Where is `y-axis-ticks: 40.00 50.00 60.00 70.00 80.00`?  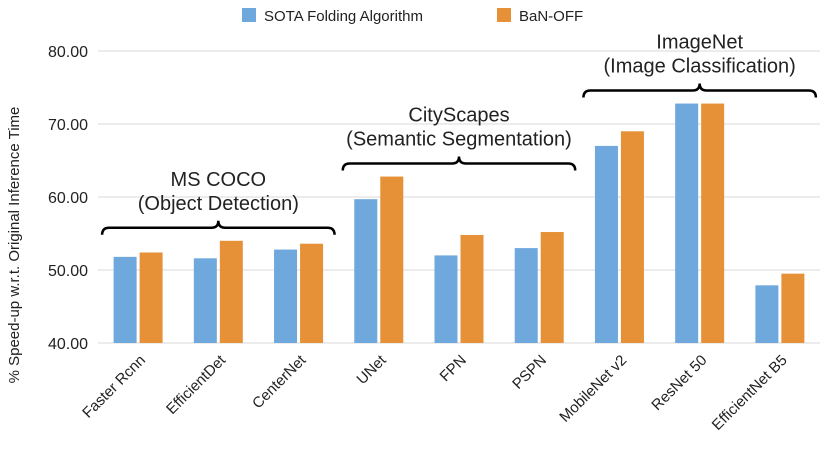 y-axis-ticks: 40.00 50.00 60.00 70.00 80.00 is located at coordinates (68, 198).